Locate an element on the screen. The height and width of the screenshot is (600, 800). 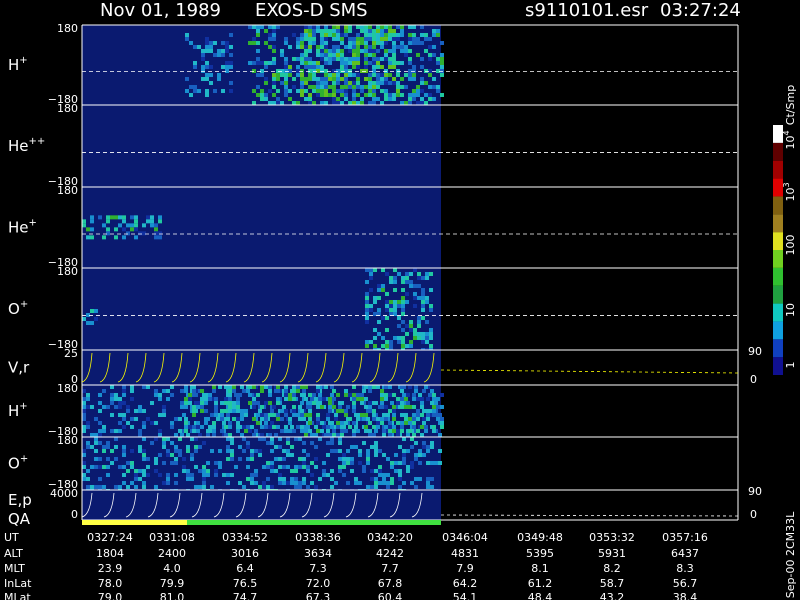
colorbar-label: 100 is located at coordinates (790, 245).